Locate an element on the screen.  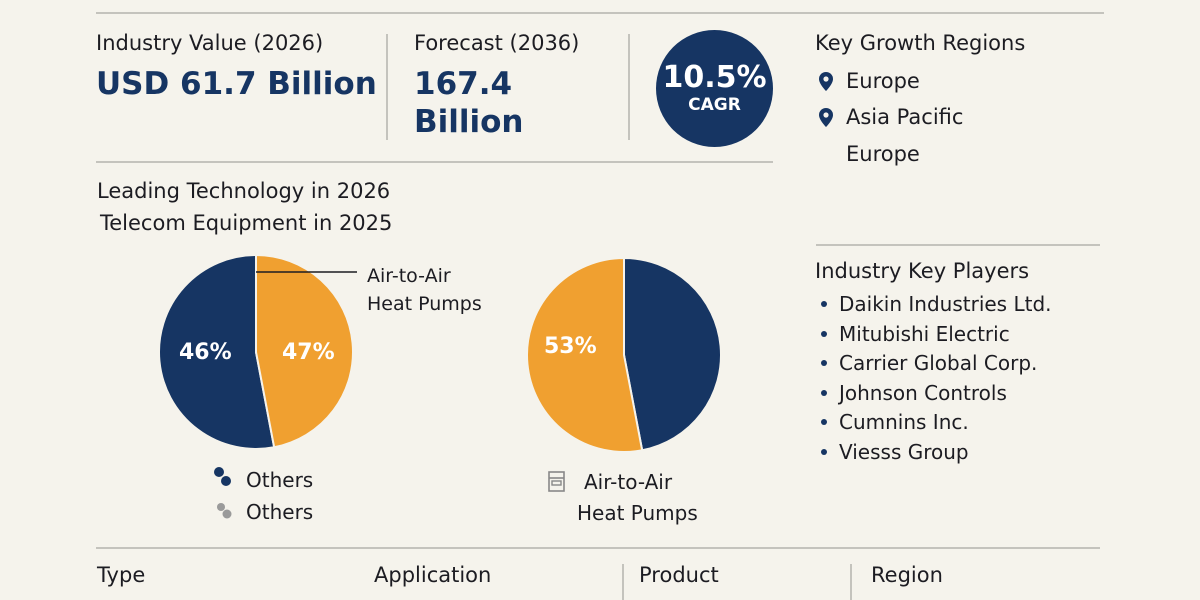
key-player-item: Carrier Global Corp. is located at coordinates (933, 364).